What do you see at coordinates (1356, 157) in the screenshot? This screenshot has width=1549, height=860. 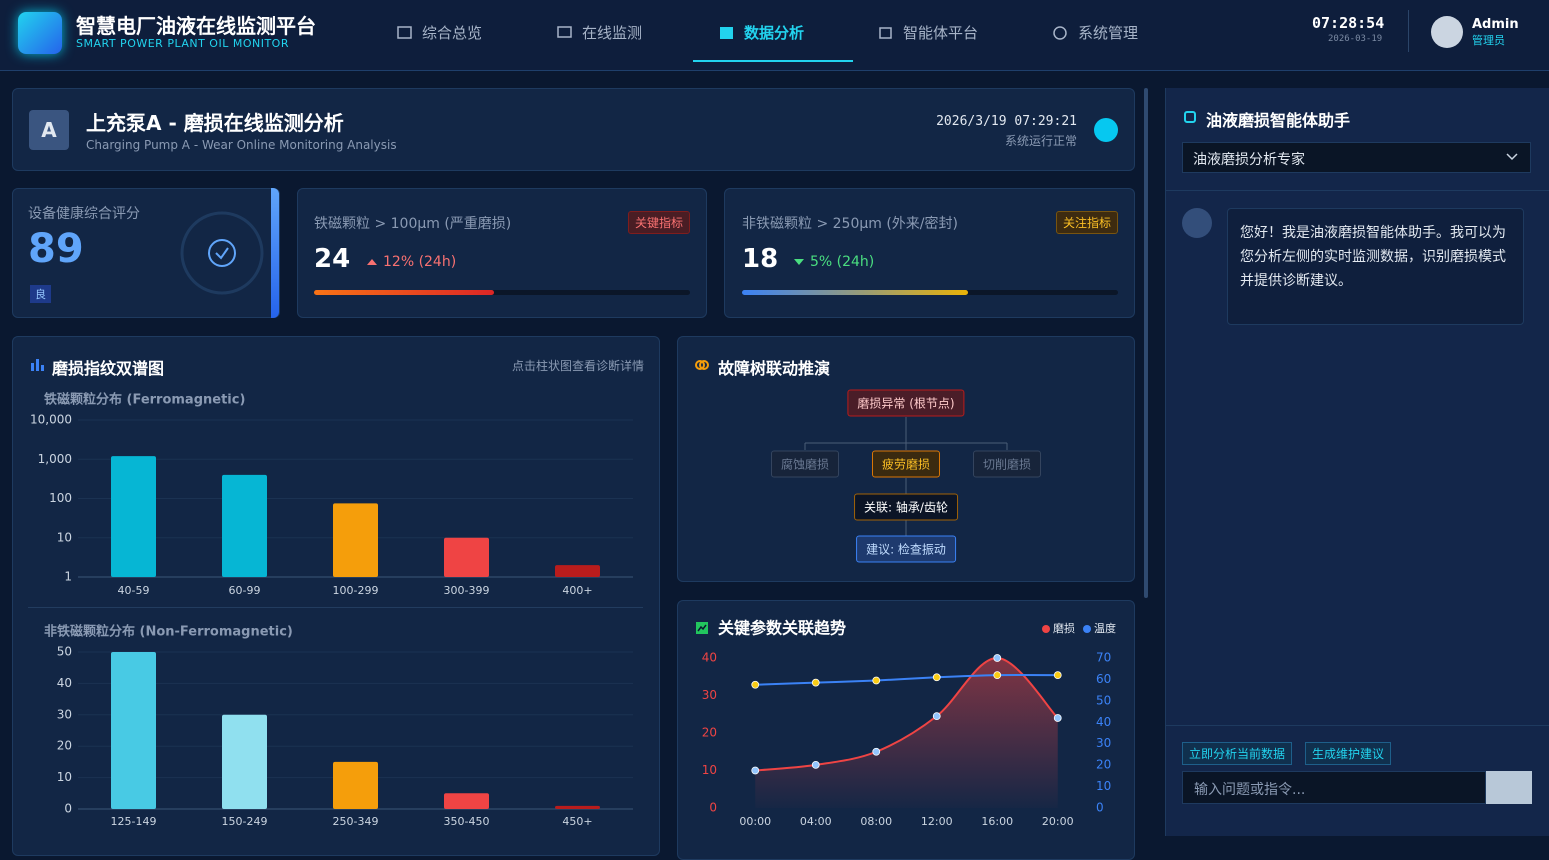 I see `mode-select` at bounding box center [1356, 157].